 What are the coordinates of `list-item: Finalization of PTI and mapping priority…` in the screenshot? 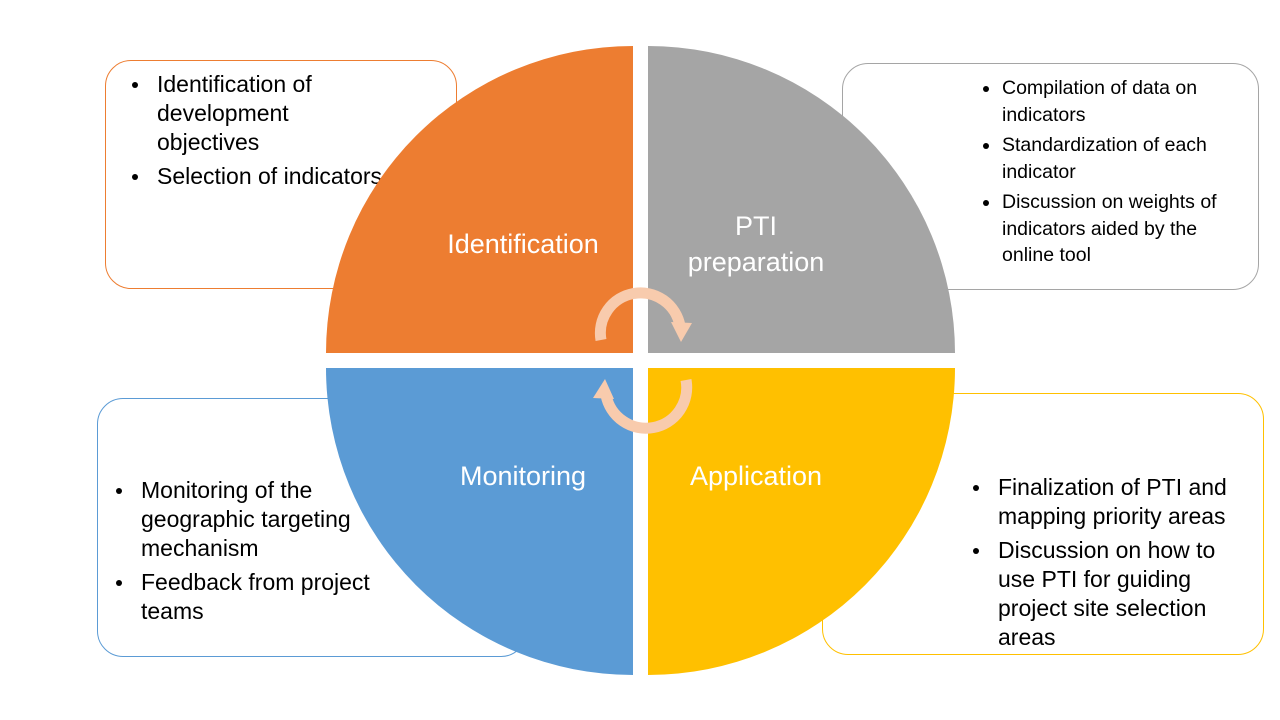 It's located at (1114, 502).